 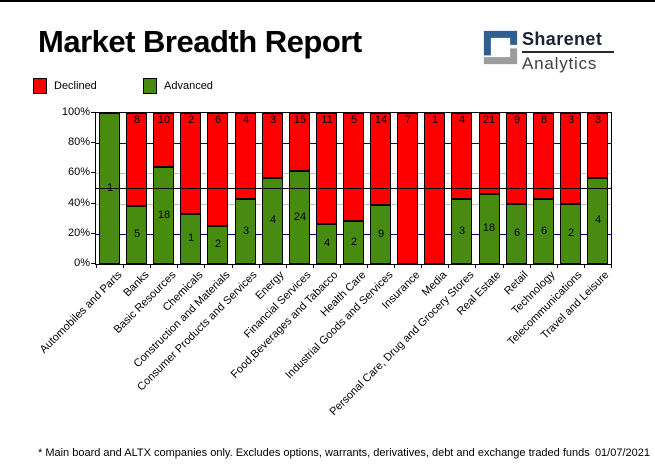 I want to click on y-axis-label: 40%, so click(x=78, y=203).